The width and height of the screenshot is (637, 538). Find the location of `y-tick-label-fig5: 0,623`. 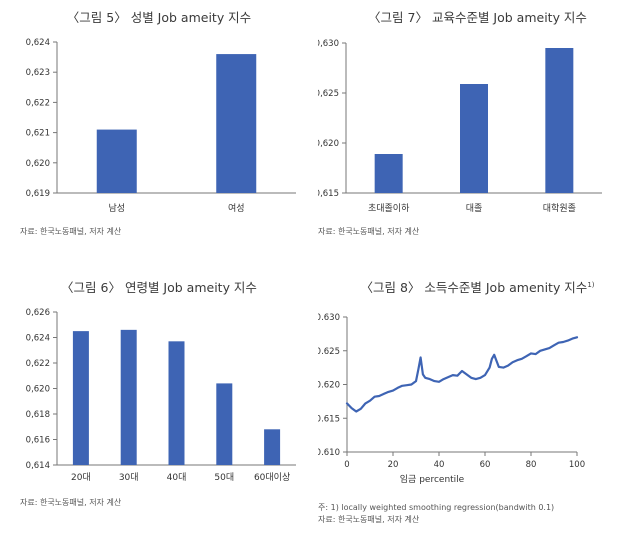

y-tick-label-fig5: 0,623 is located at coordinates (38, 73).